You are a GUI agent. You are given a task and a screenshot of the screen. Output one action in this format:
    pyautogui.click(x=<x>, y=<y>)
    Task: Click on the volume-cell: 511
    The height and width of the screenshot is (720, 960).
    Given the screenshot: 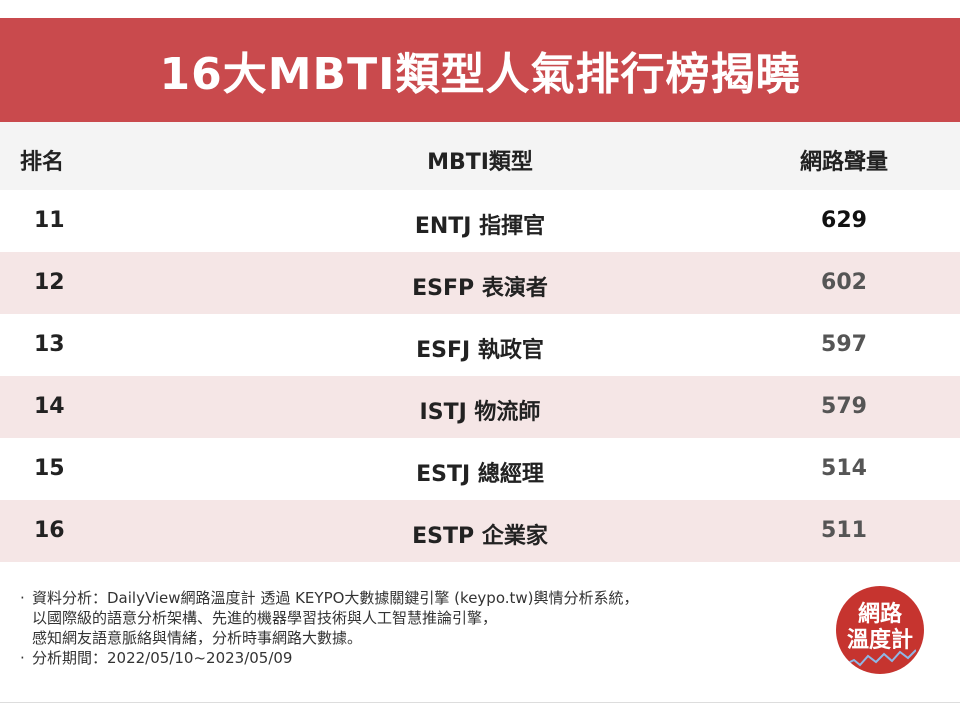 What is the action you would take?
    pyautogui.click(x=844, y=530)
    